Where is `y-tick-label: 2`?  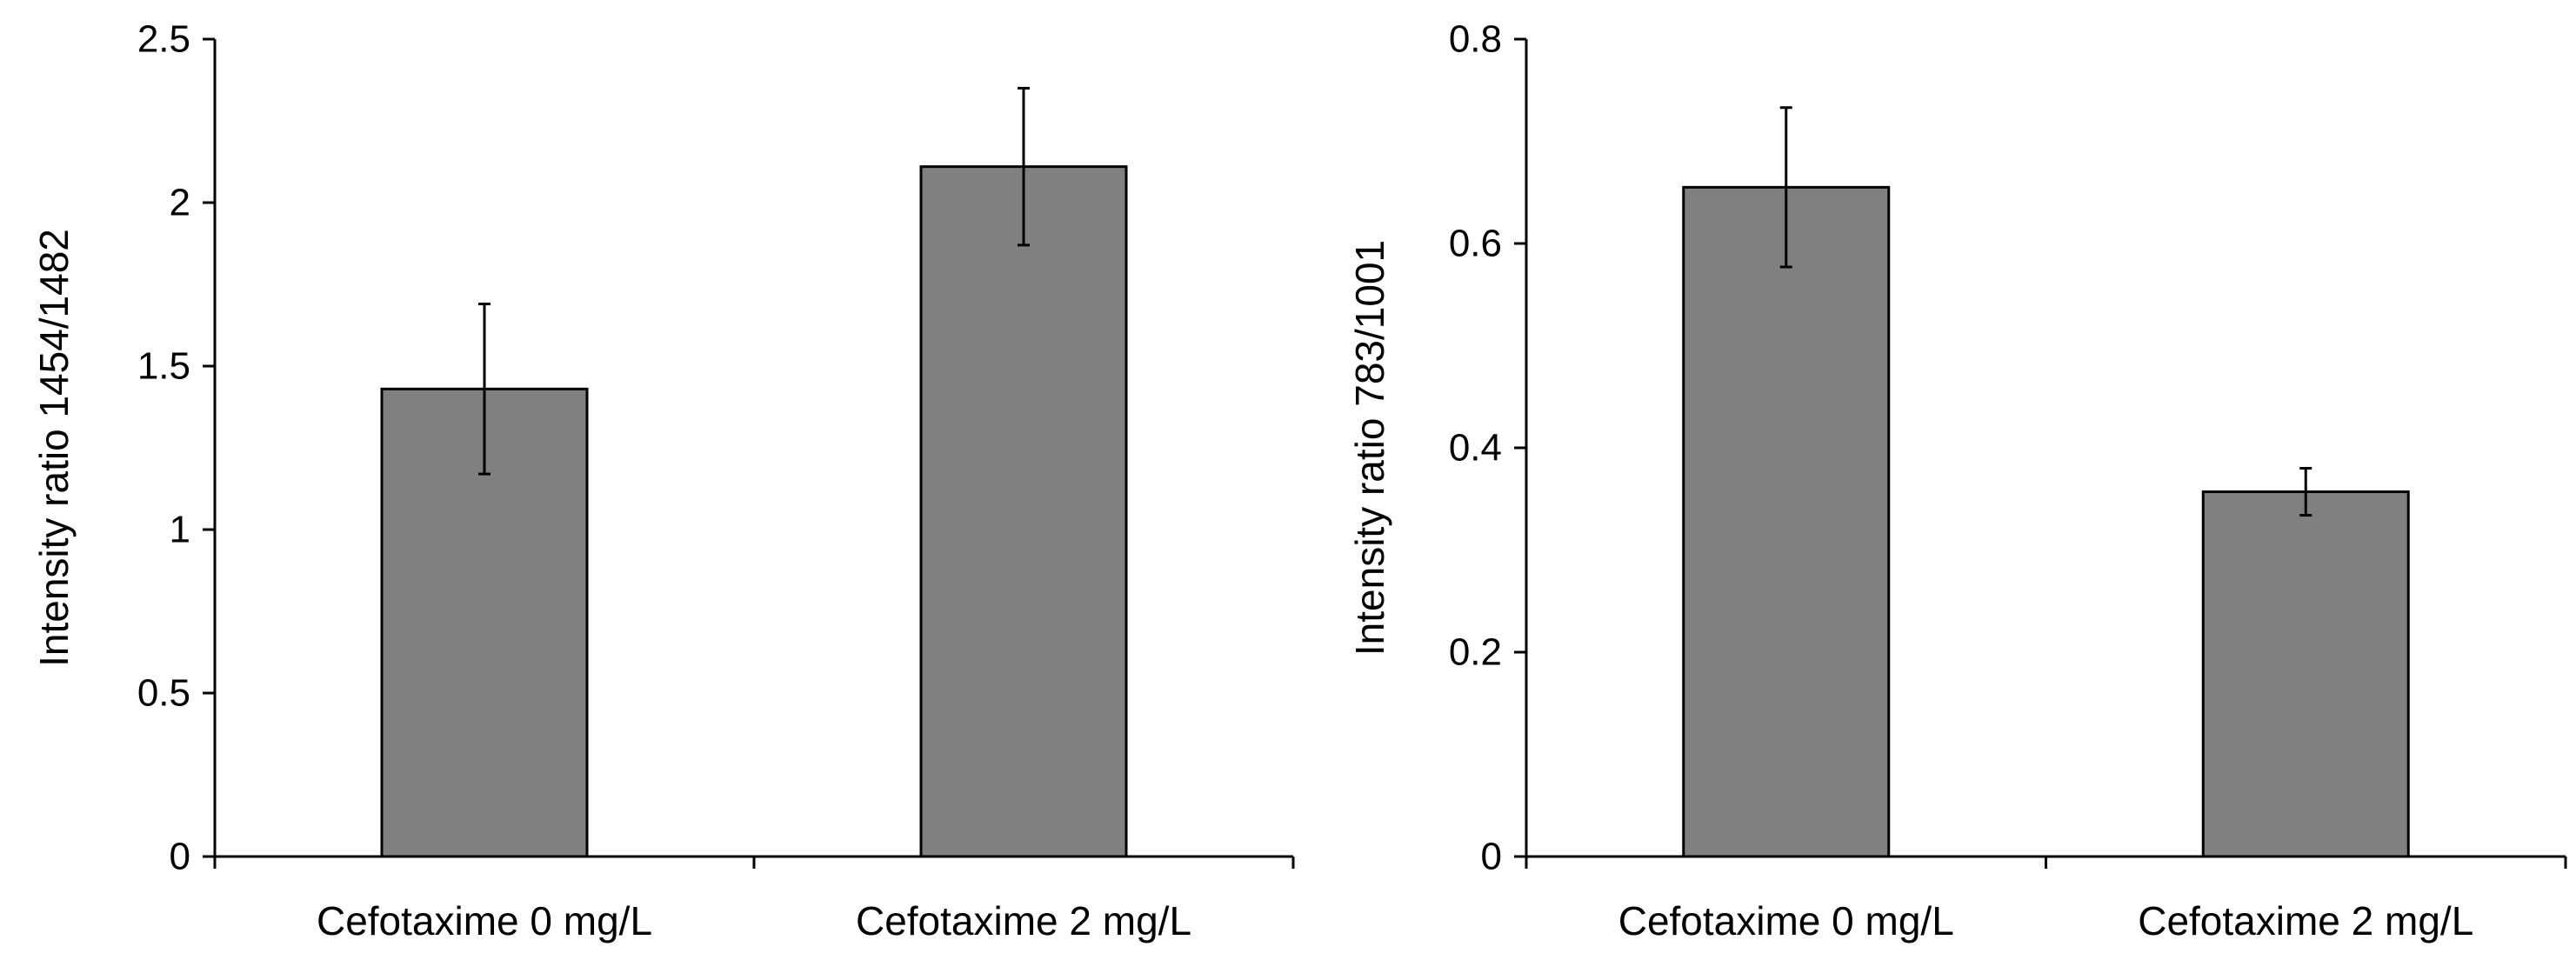 y-tick-label: 2 is located at coordinates (180, 203).